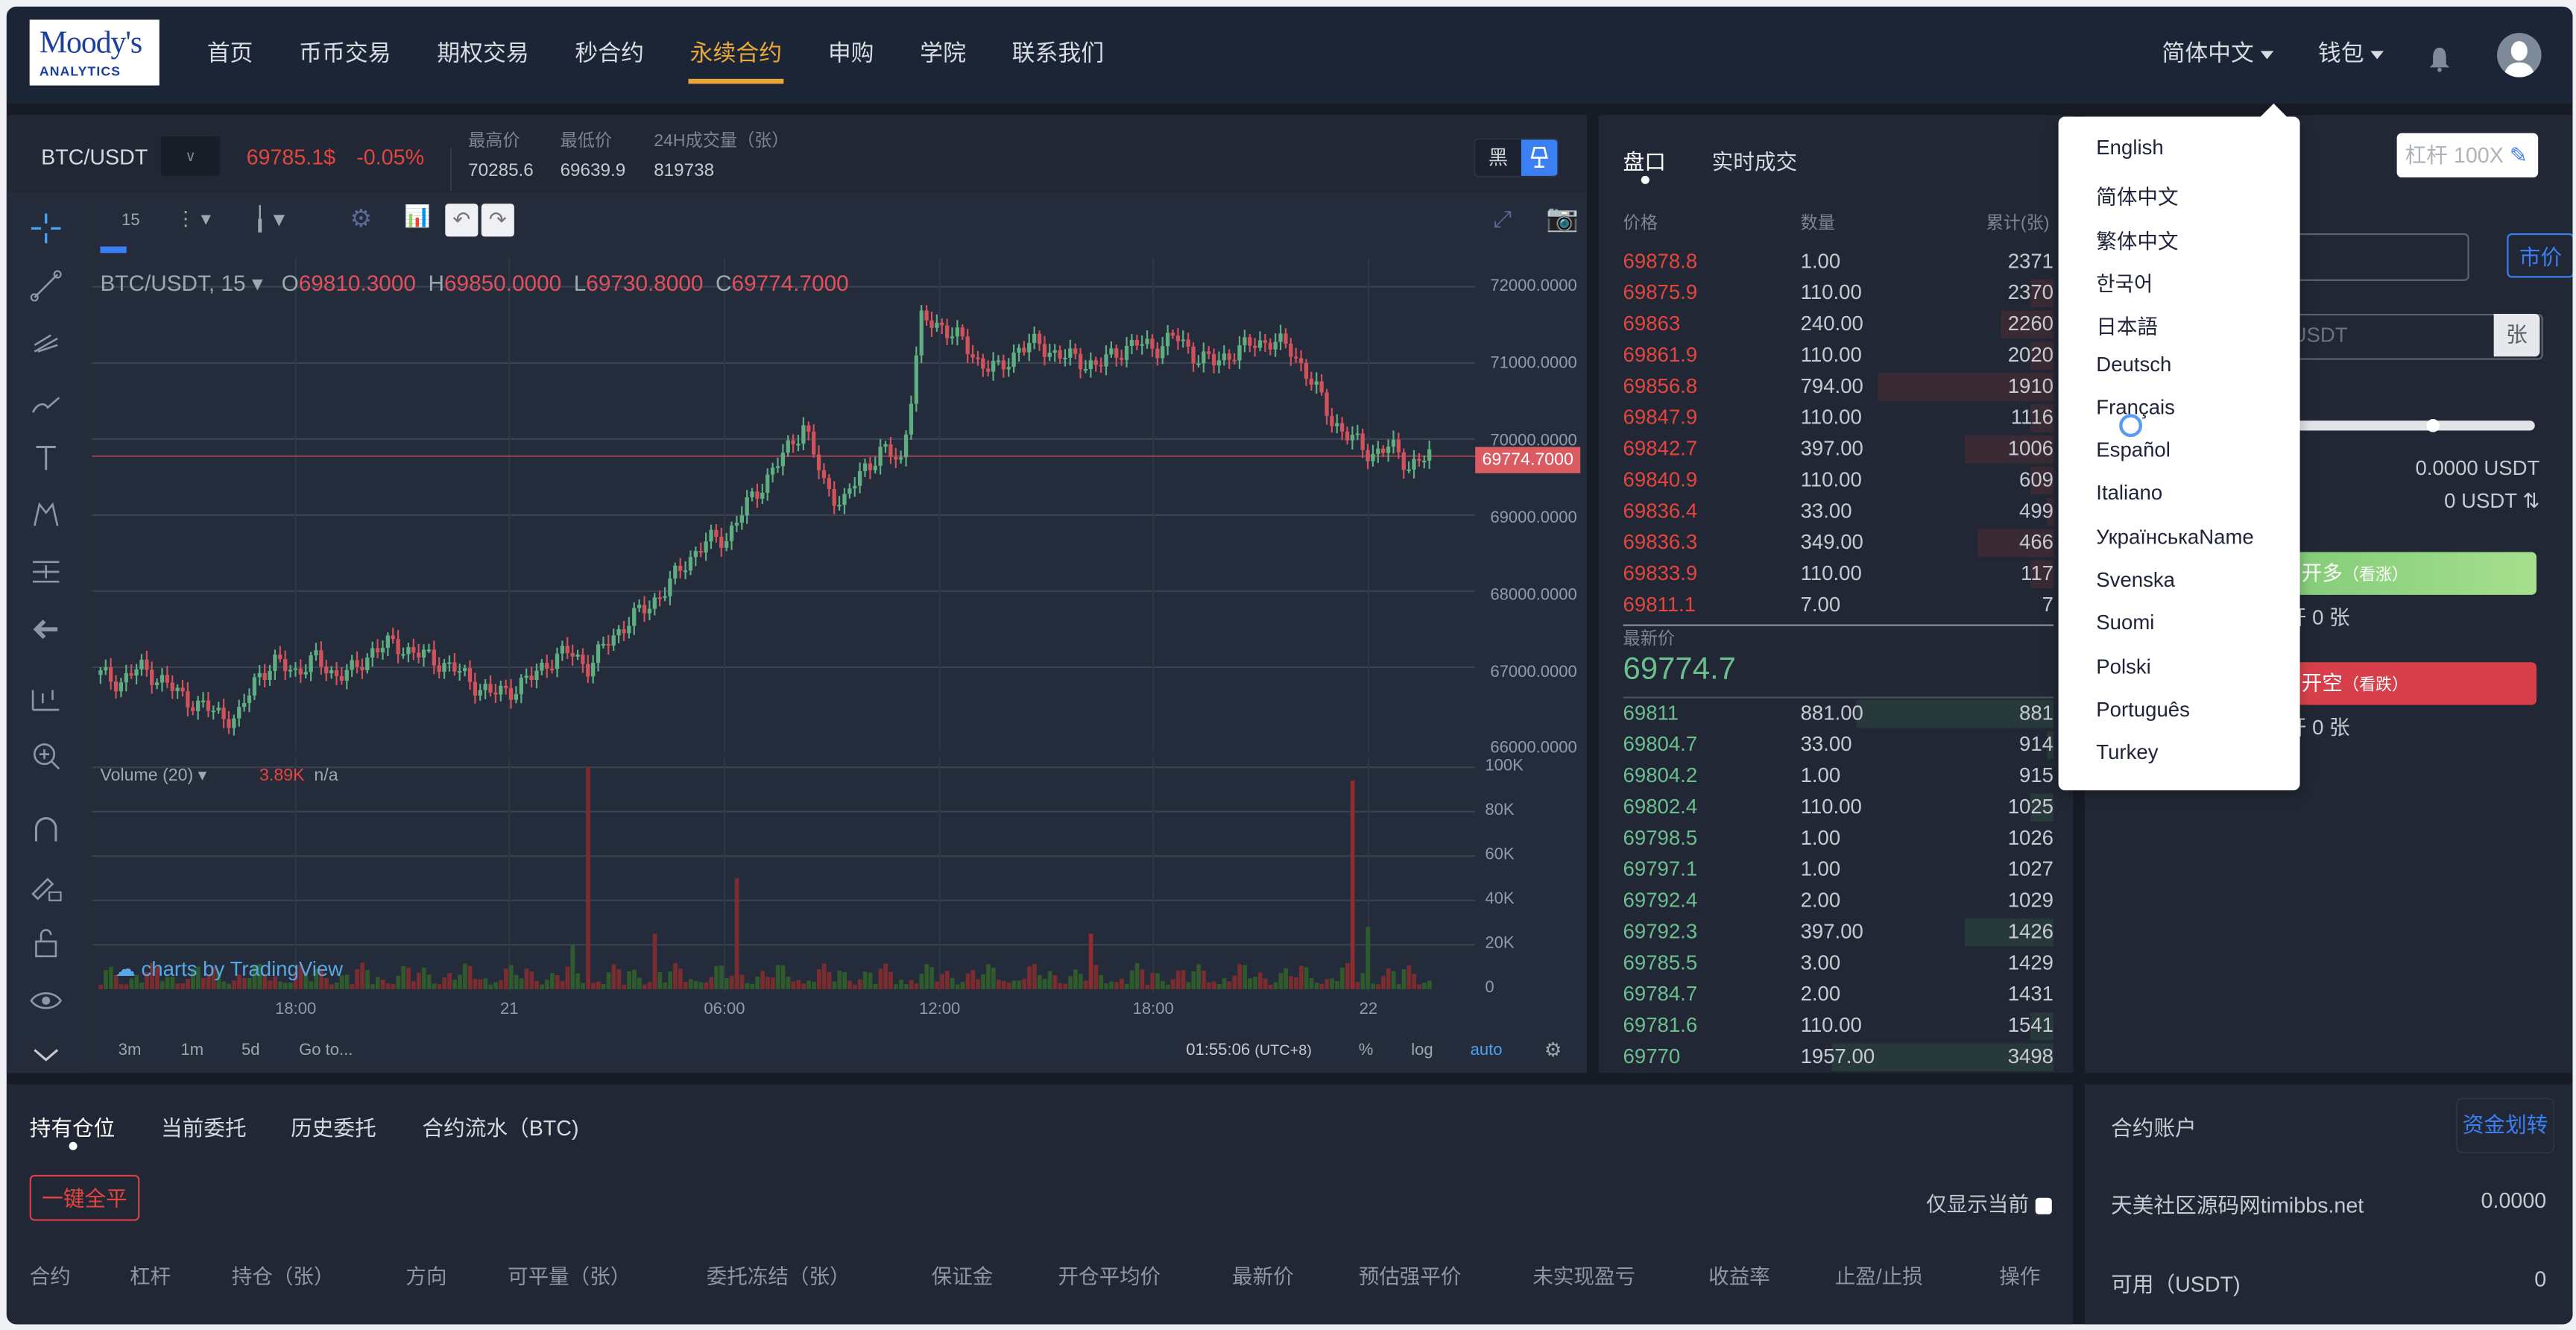  I want to click on language-option: Português, so click(2143, 710).